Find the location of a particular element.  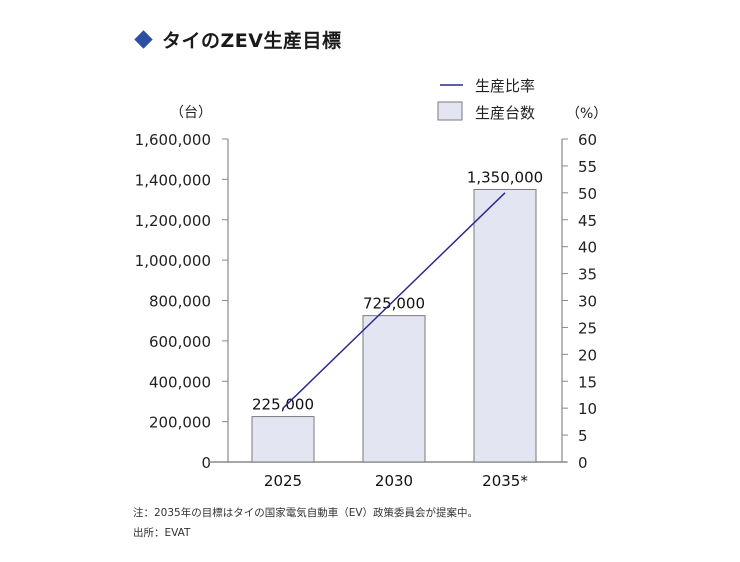

left-tick-label: 200,000 is located at coordinates (180, 423).